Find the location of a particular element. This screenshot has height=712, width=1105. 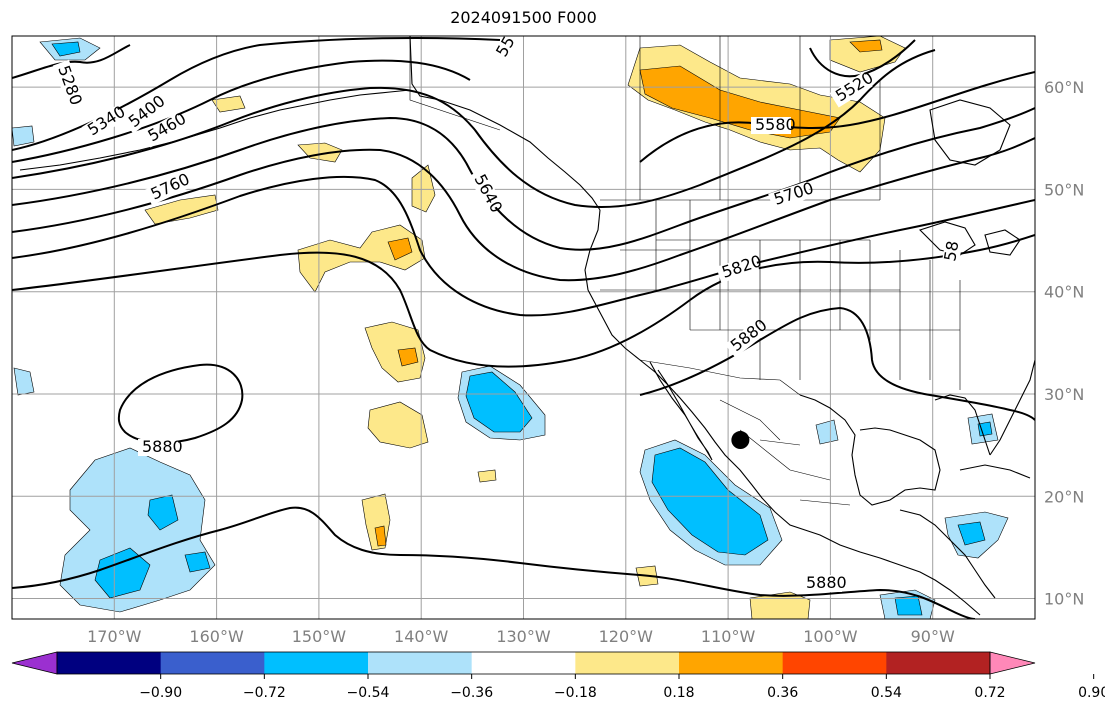

pacific-positive-1-core is located at coordinates (400, 249).